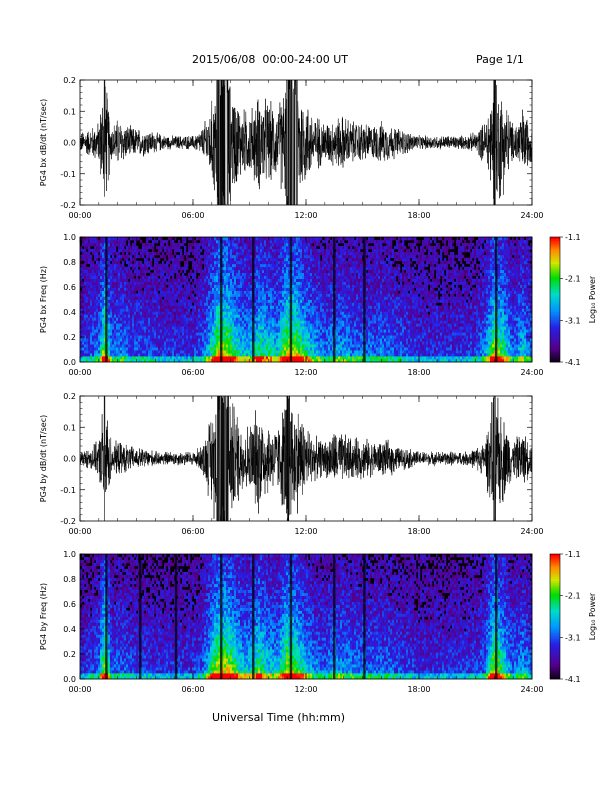  I want to click on spectrogram-cells, so click(306, 300).